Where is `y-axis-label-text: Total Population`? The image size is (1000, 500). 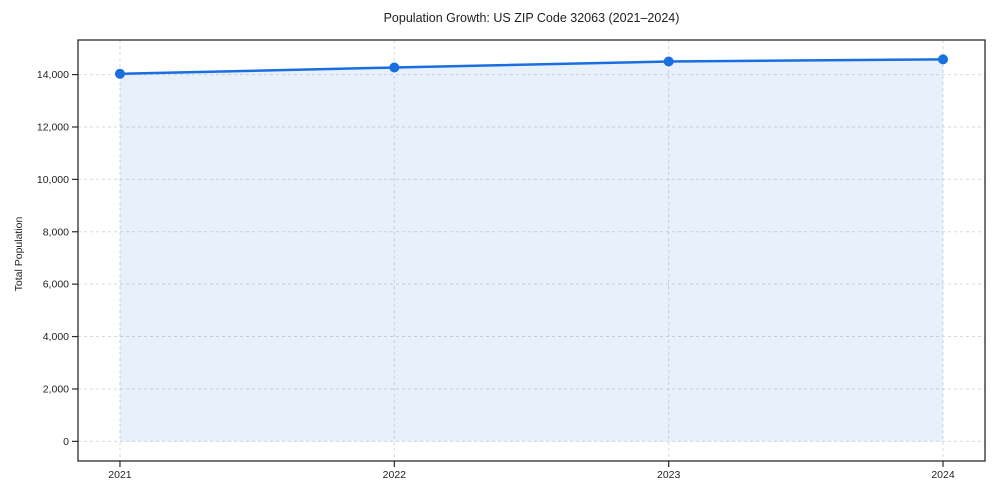
y-axis-label-text: Total Population is located at coordinates (19, 254).